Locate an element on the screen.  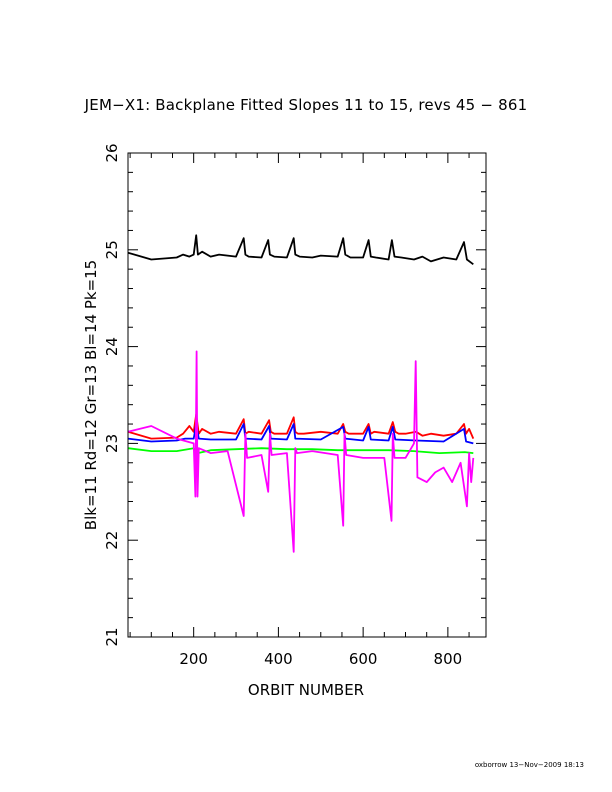
x-tick-label: 800 is located at coordinates (448, 659).